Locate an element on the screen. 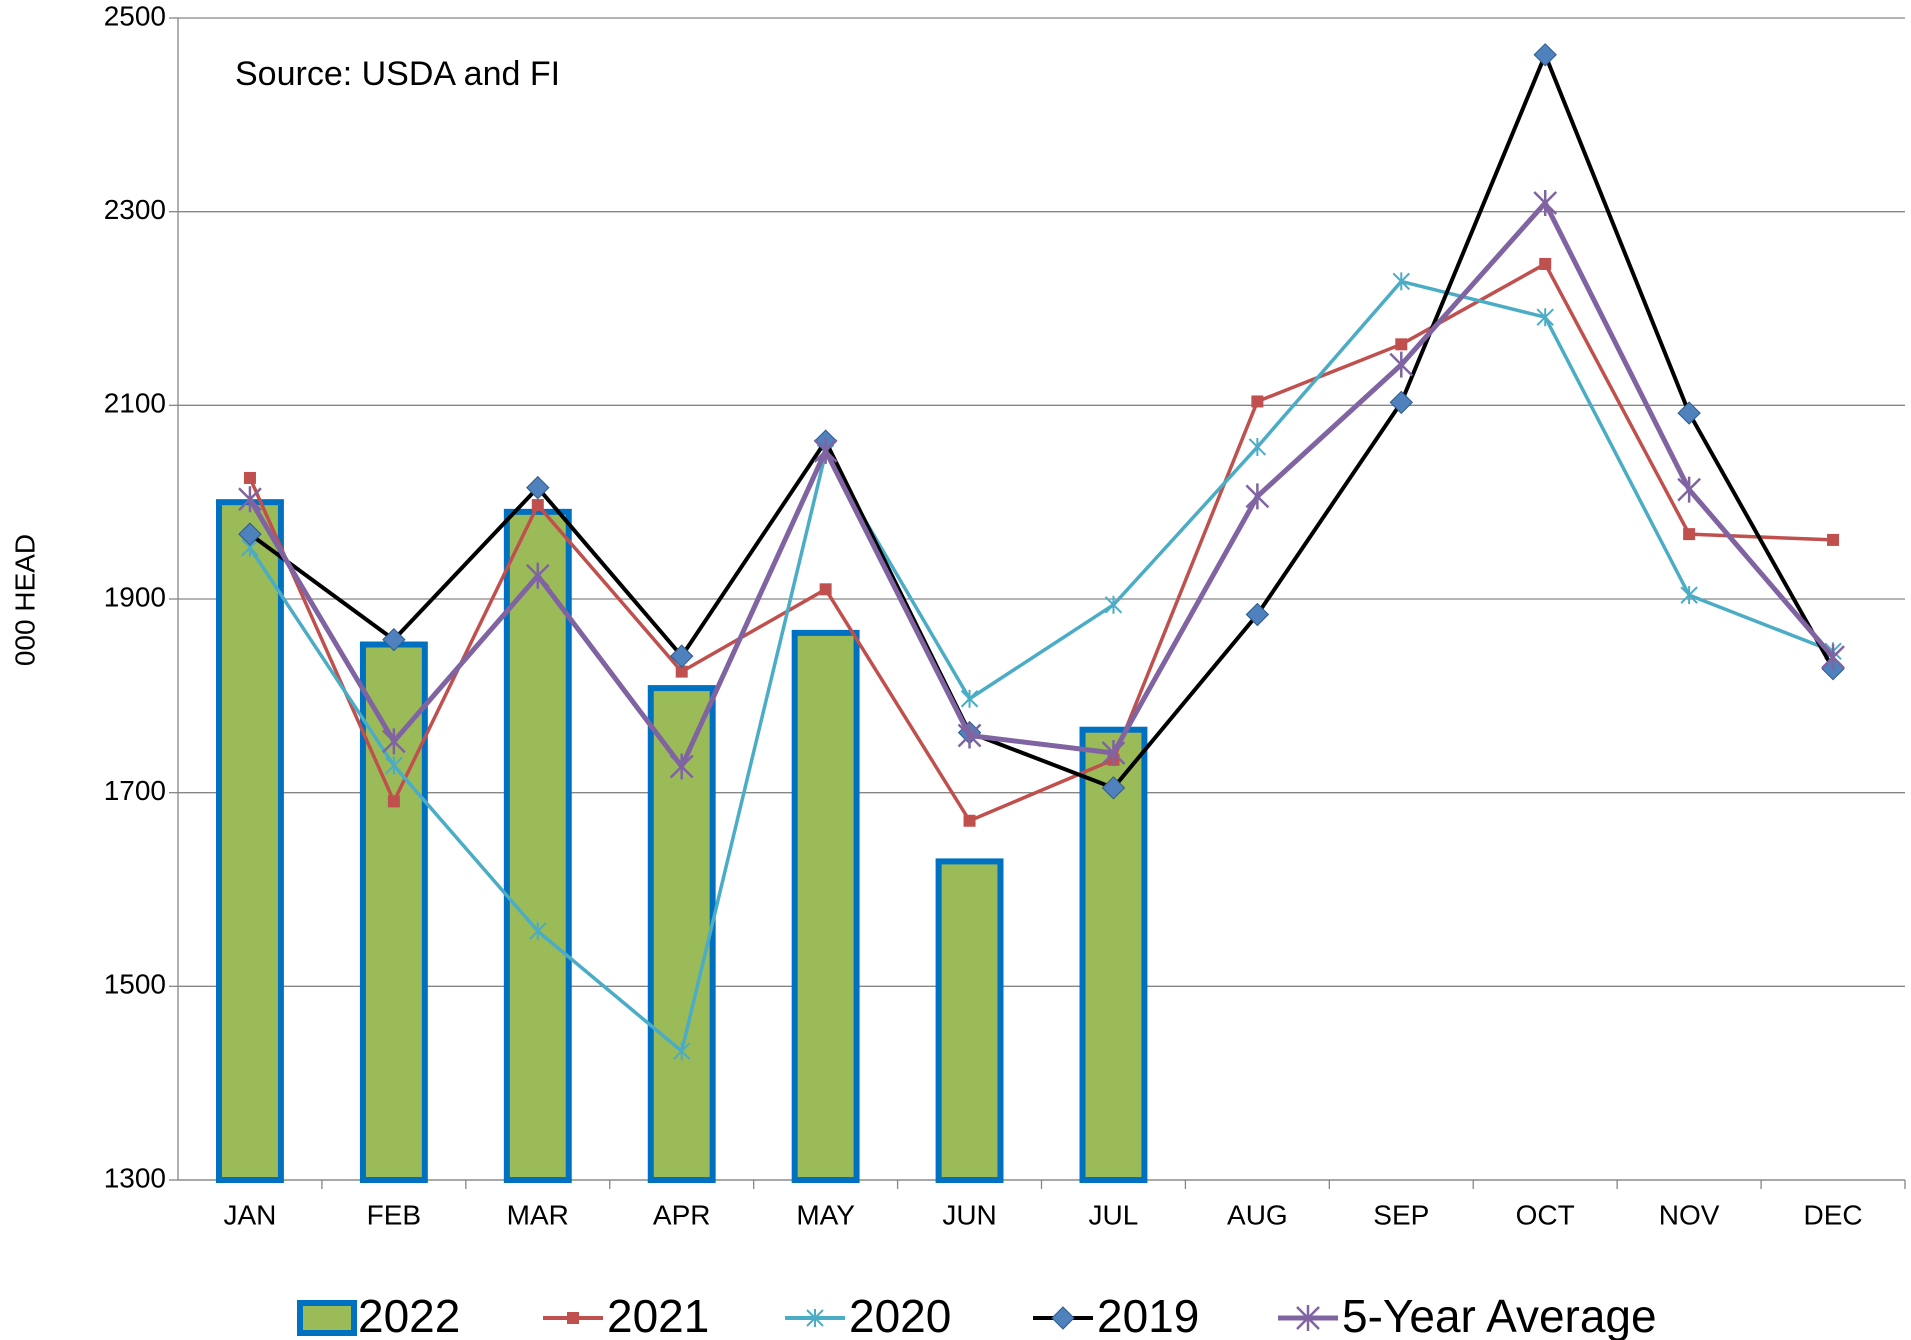 The width and height of the screenshot is (1911, 1340). legend-label: 2022 is located at coordinates (409, 1315).